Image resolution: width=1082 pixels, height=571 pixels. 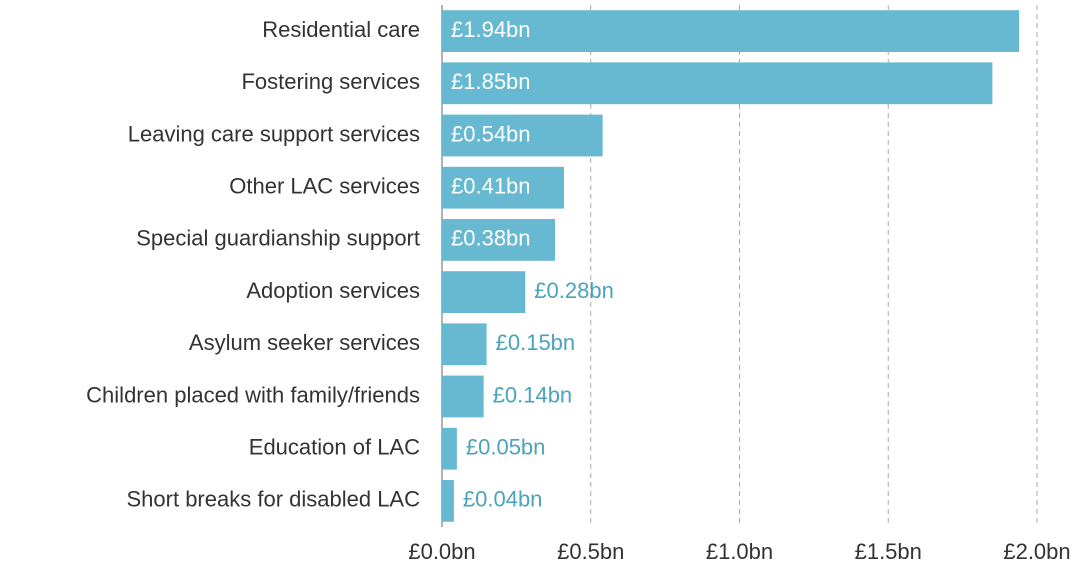 I want to click on category-label: Asylum seeker services, so click(x=304, y=342).